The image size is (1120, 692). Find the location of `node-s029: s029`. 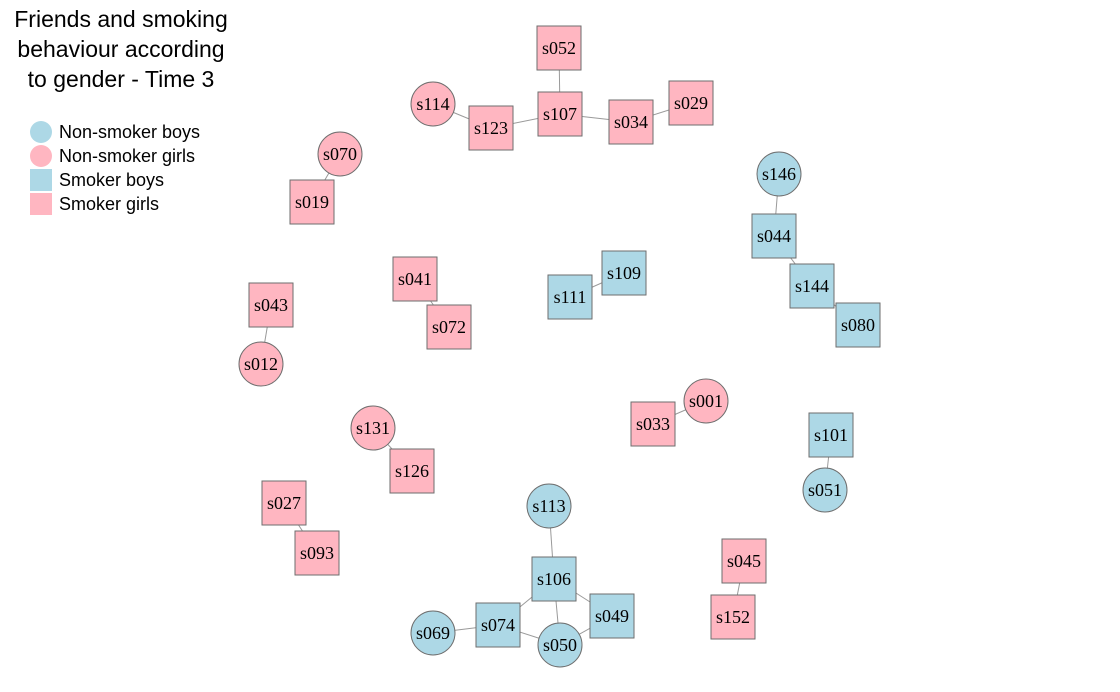

node-s029: s029 is located at coordinates (691, 103).